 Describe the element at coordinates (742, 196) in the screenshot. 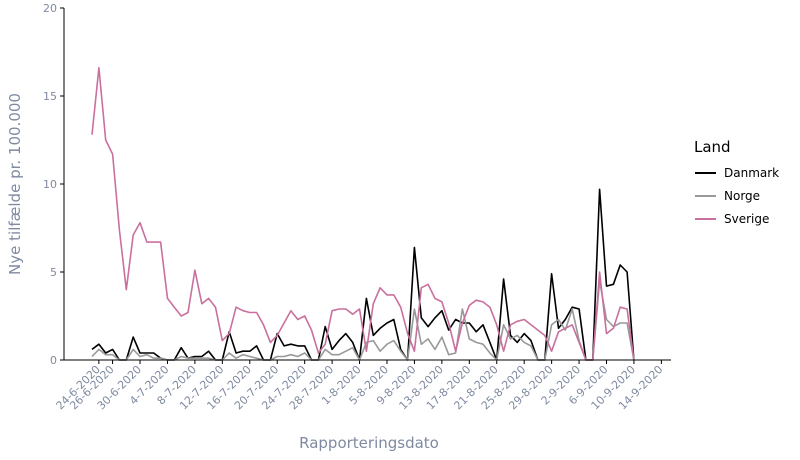

I see `legend-label-norge: Norge` at that location.